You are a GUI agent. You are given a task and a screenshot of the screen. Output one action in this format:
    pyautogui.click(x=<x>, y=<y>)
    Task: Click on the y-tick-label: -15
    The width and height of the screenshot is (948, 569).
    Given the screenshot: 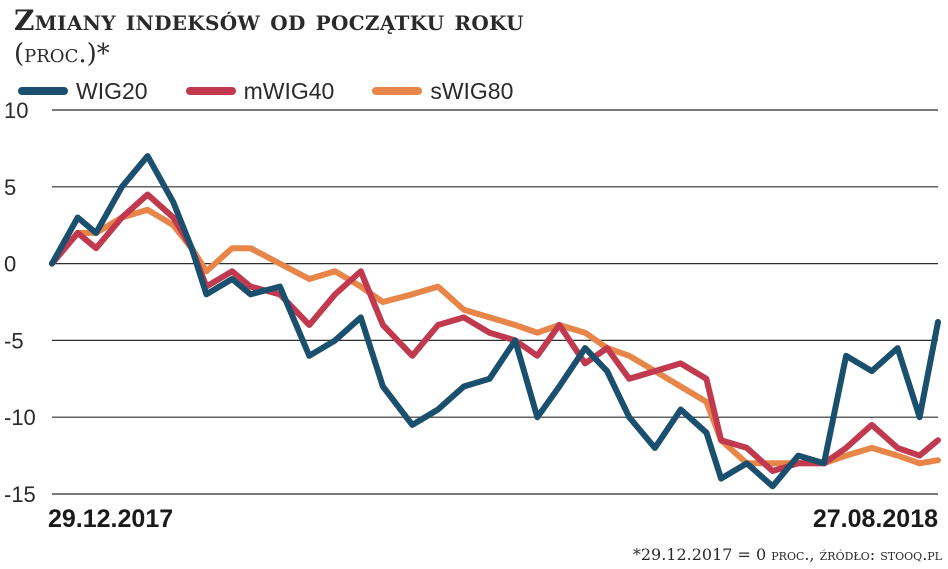 What is the action you would take?
    pyautogui.click(x=20, y=494)
    